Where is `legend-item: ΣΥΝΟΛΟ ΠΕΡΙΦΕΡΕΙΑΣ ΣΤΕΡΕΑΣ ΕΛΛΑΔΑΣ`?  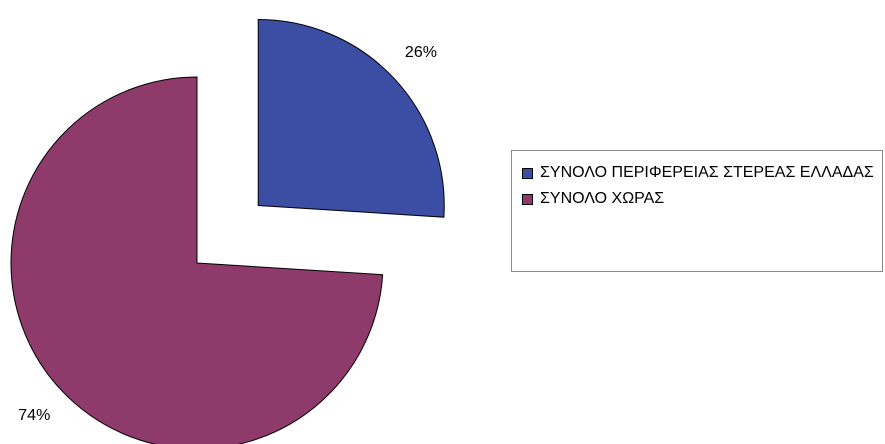
legend-item: ΣΥΝΟΛΟ ΠΕΡΙΦΕΡΕΙΑΣ ΣΤΕΡΕΑΣ ΕΛΛΑΔΑΣ is located at coordinates (697, 173).